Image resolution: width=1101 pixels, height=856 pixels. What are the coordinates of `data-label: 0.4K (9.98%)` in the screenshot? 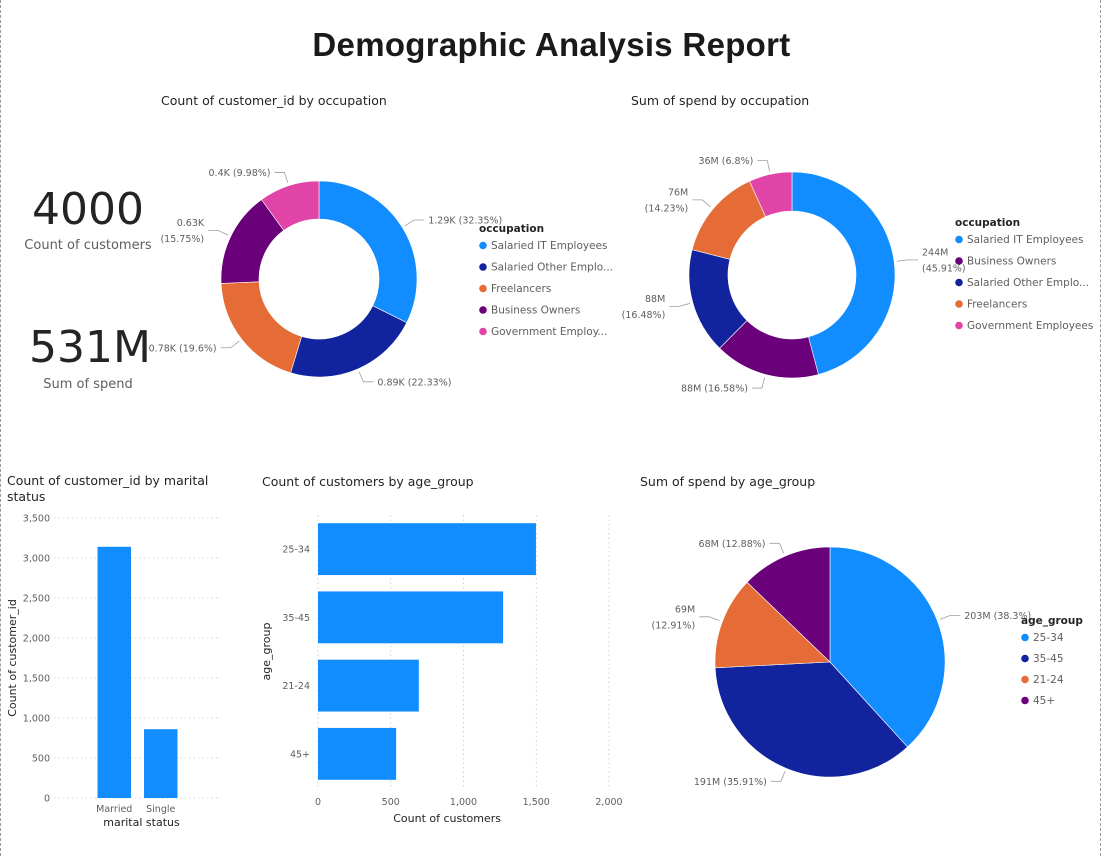 It's located at (240, 173).